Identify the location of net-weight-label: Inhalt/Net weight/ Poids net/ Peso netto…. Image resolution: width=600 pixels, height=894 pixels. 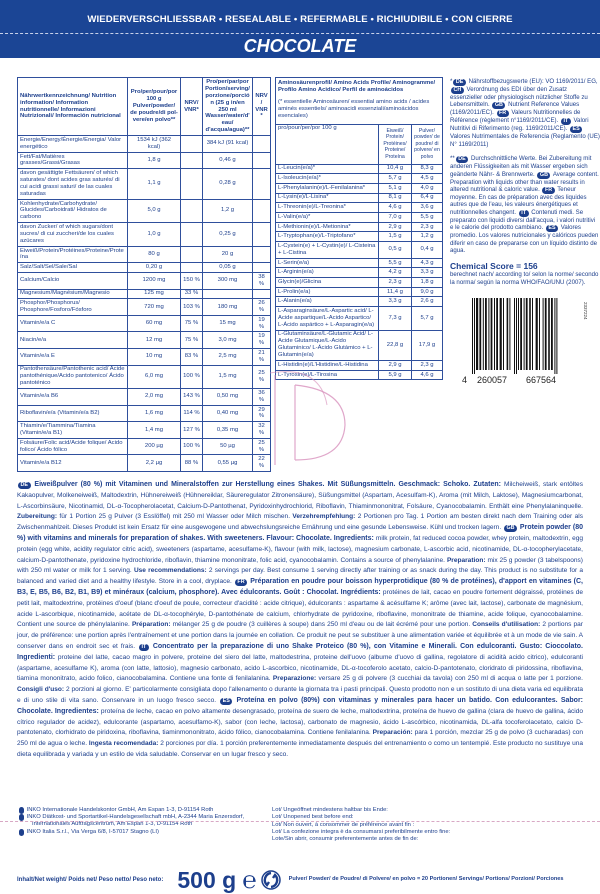
(90, 879).